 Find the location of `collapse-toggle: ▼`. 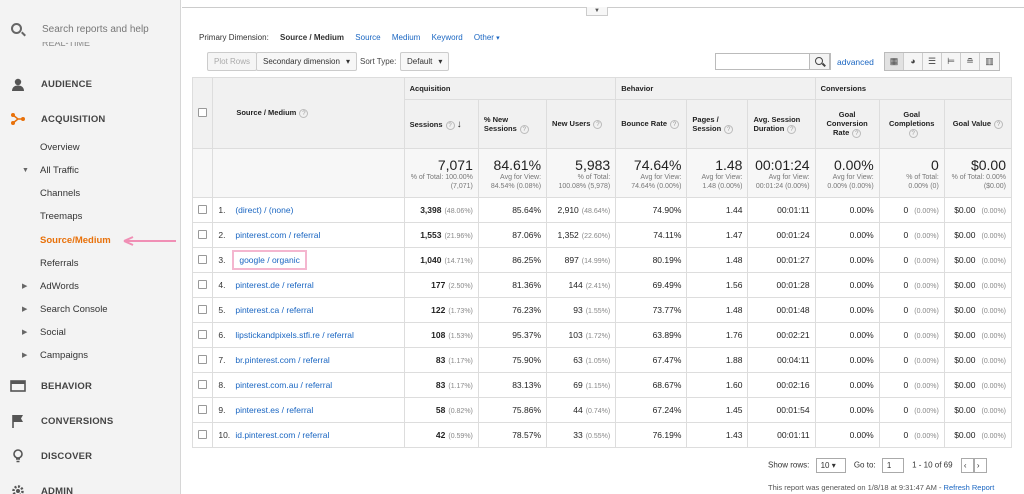

collapse-toggle: ▼ is located at coordinates (597, 11).